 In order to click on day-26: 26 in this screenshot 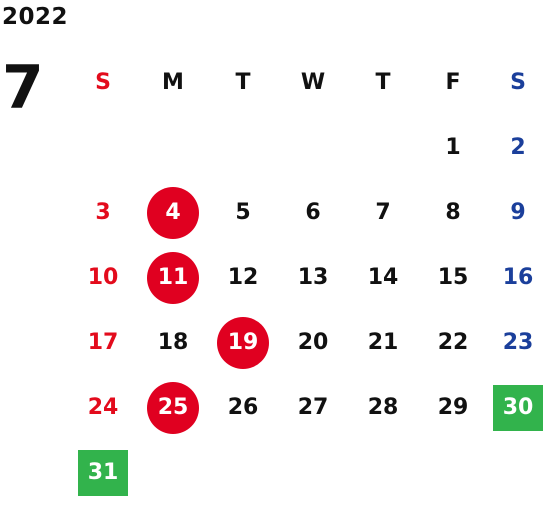, I will do `click(243, 407)`.